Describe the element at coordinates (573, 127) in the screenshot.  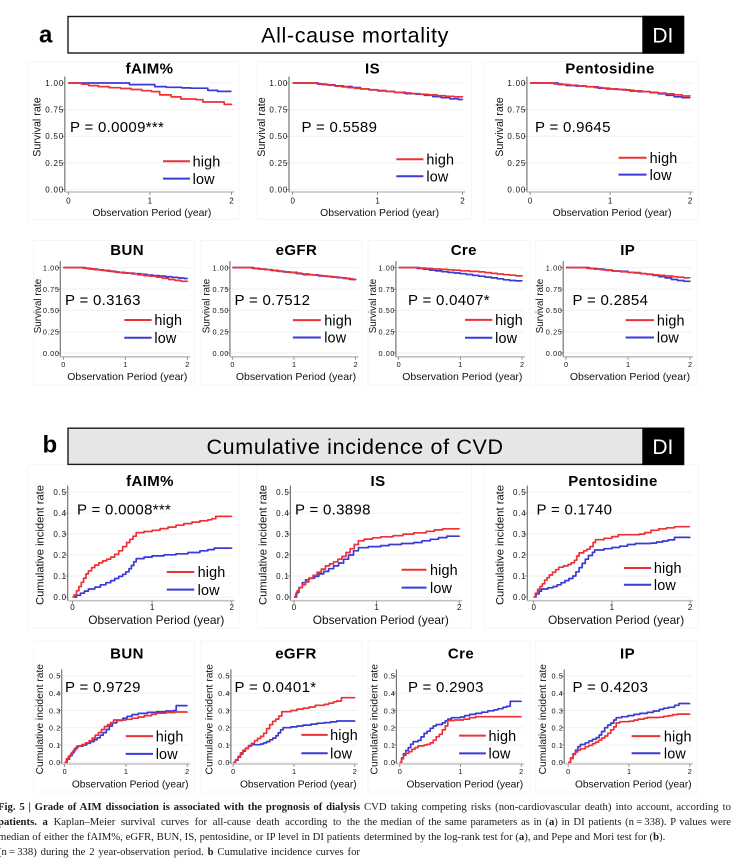
I see `svg-text: P = 0.9645` at that location.